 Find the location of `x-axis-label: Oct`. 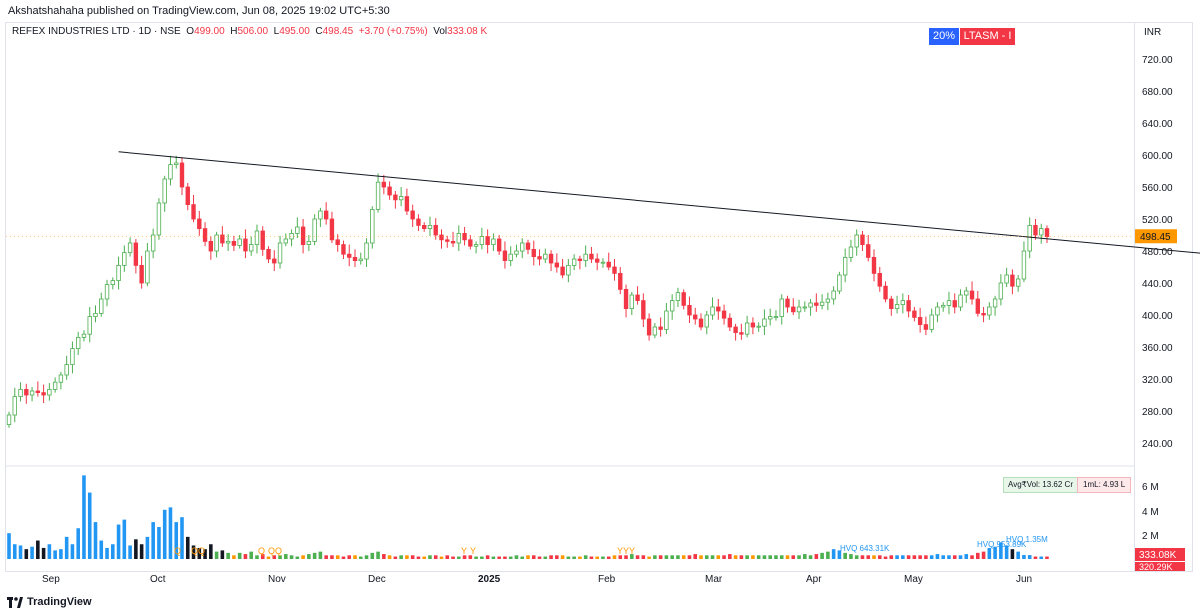

x-axis-label: Oct is located at coordinates (158, 579).